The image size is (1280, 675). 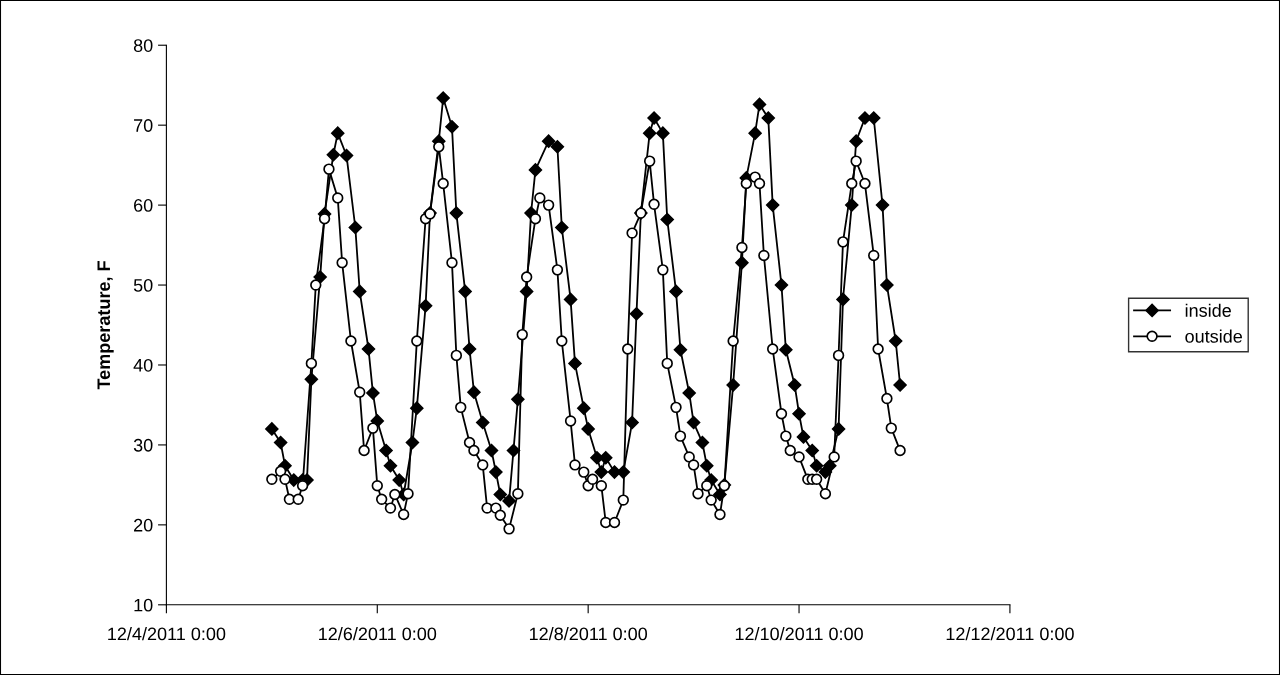 I want to click on y-tick-label: 20, so click(x=143, y=525).